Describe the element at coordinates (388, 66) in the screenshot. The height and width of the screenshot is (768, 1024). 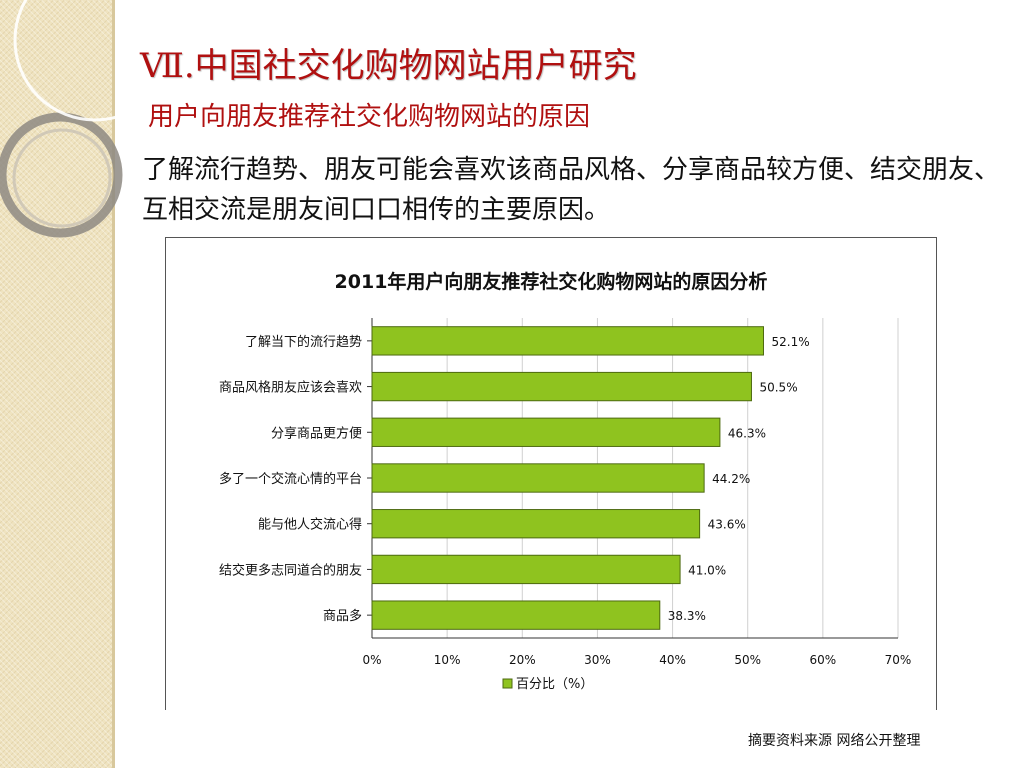
I see `slide-title: Ⅶ.中国社交化购物网站用户研究` at that location.